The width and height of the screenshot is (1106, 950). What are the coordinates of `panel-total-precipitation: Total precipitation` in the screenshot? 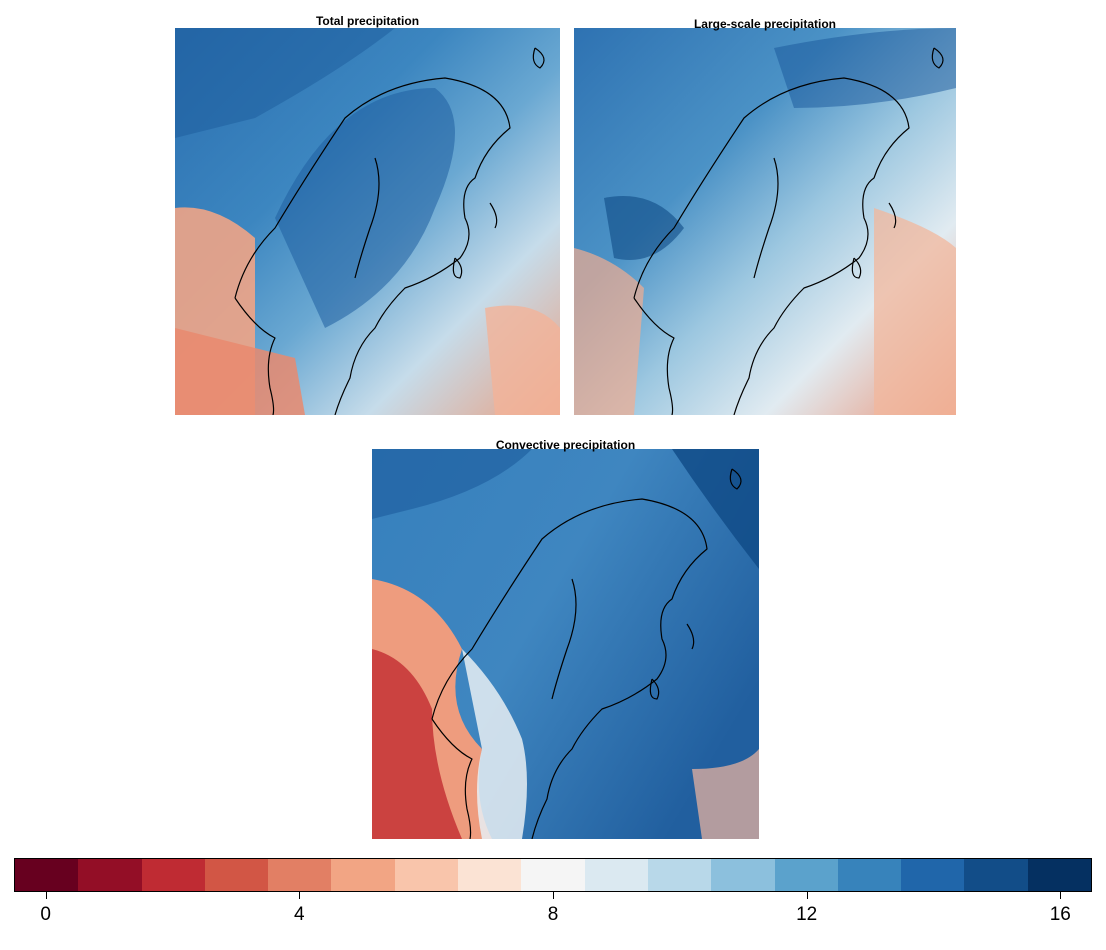 It's located at (367, 214).